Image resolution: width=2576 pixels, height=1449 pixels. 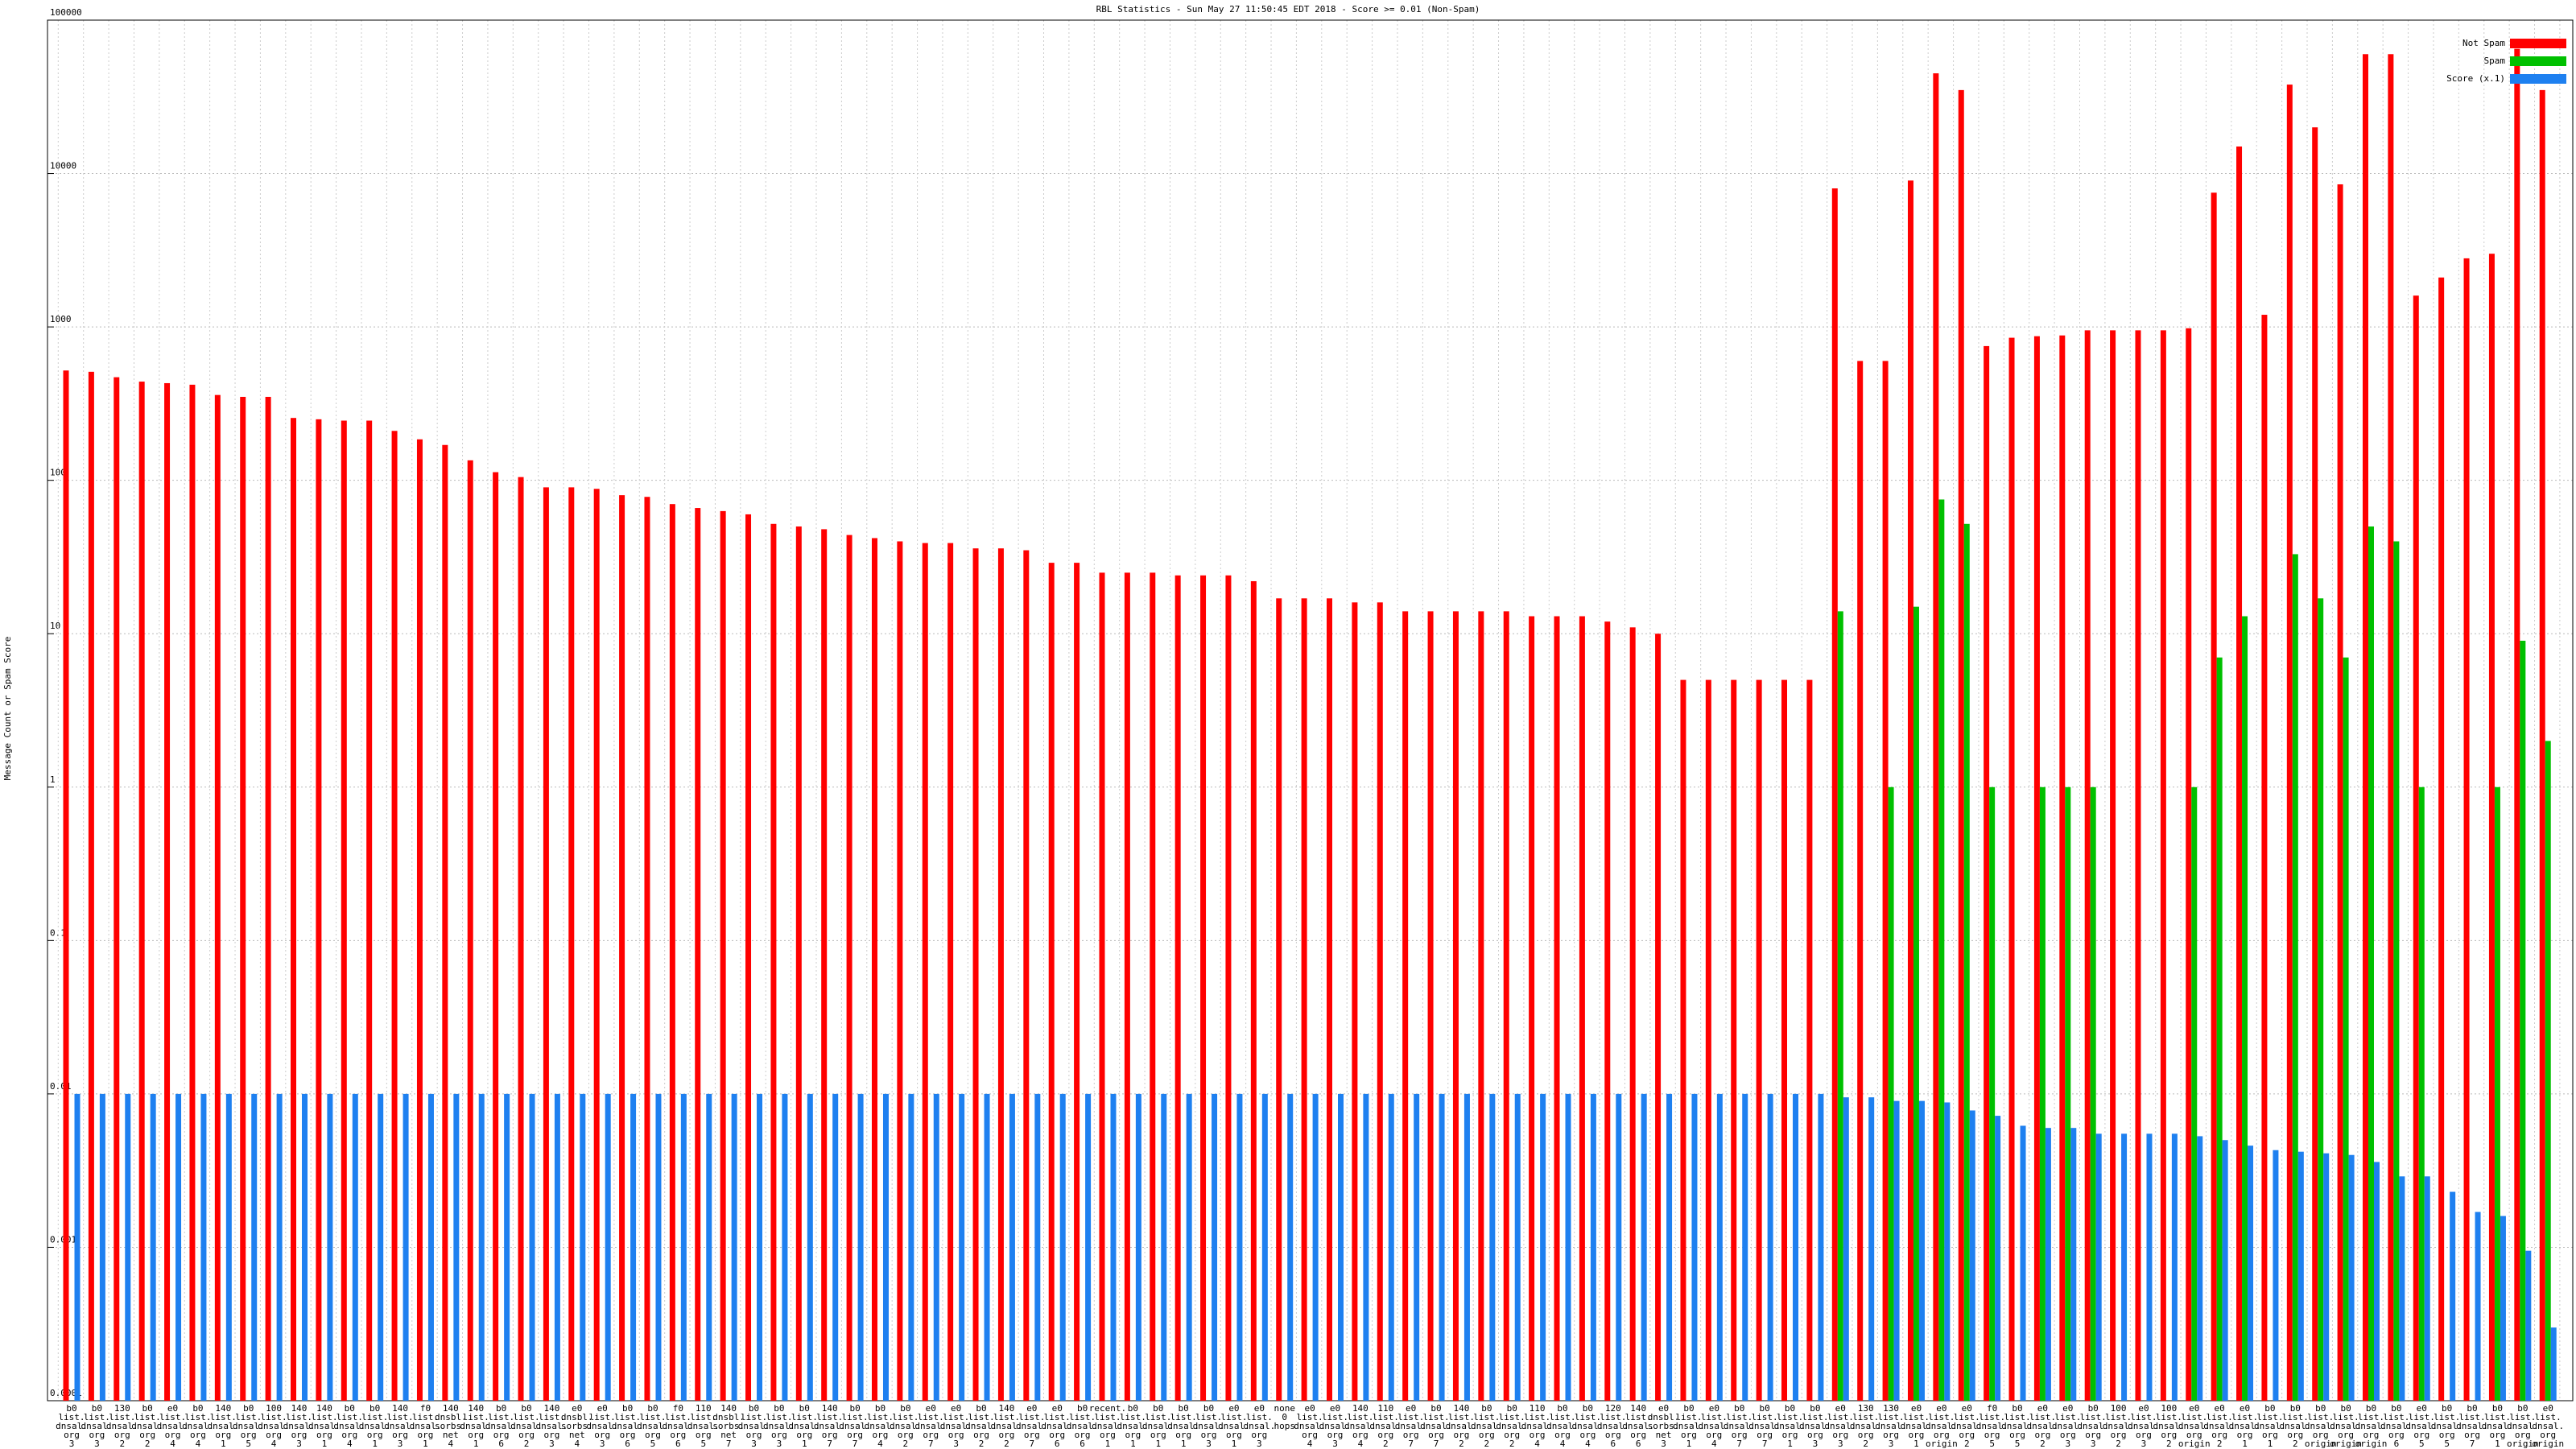 I want to click on y-tick-label: 10, so click(x=55, y=626).